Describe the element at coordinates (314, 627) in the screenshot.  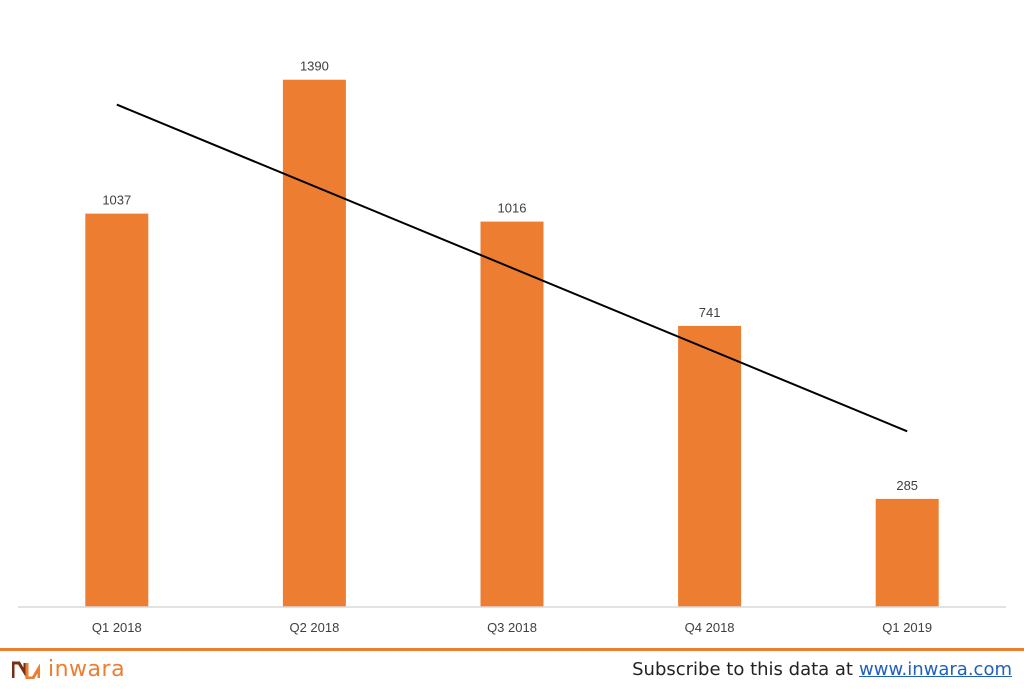
I see `x-tick-label: Q2 2018` at that location.